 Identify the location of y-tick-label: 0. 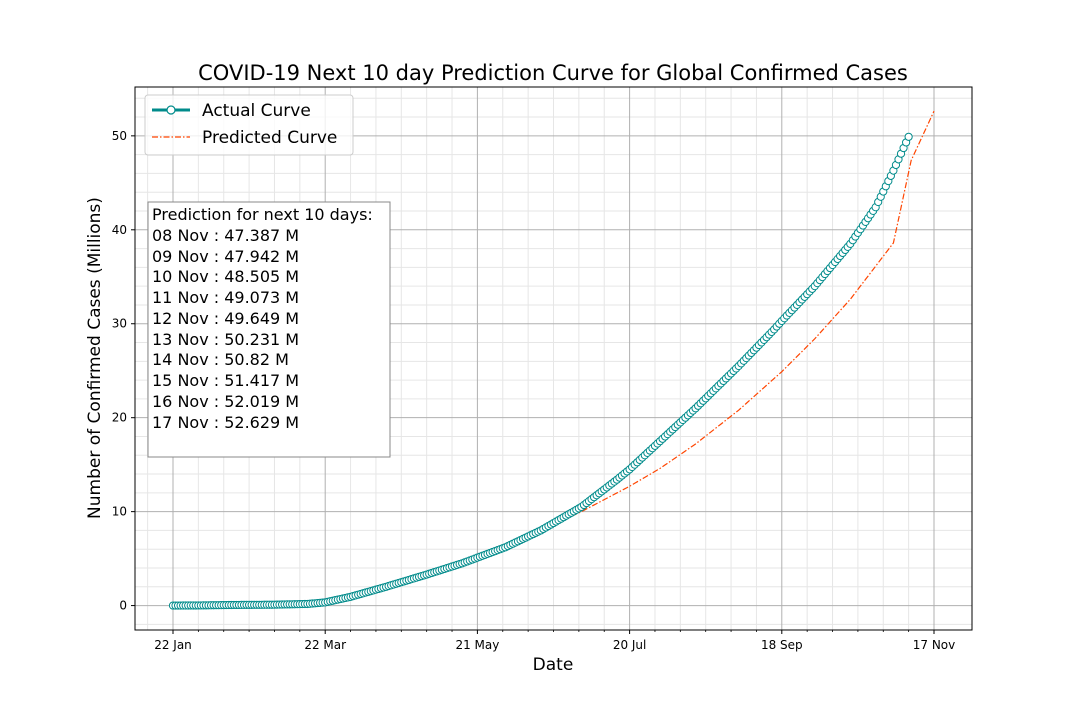
(123, 606).